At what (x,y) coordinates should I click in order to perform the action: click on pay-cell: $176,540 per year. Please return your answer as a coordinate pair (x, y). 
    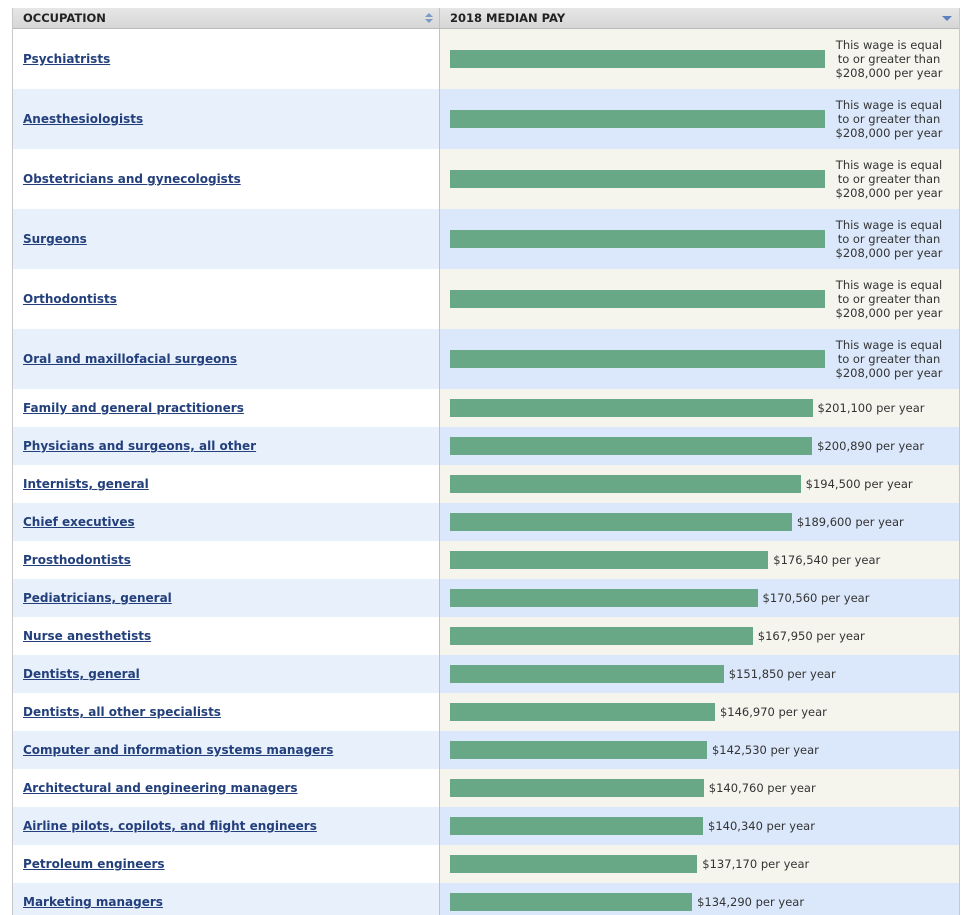
    Looking at the image, I should click on (699, 560).